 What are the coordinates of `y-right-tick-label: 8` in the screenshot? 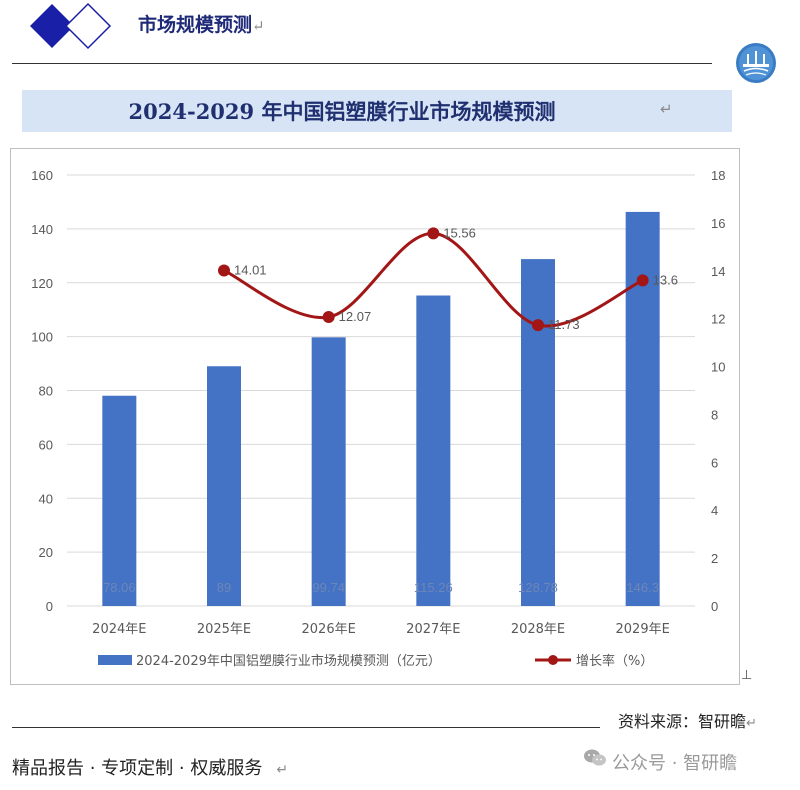 It's located at (714, 414).